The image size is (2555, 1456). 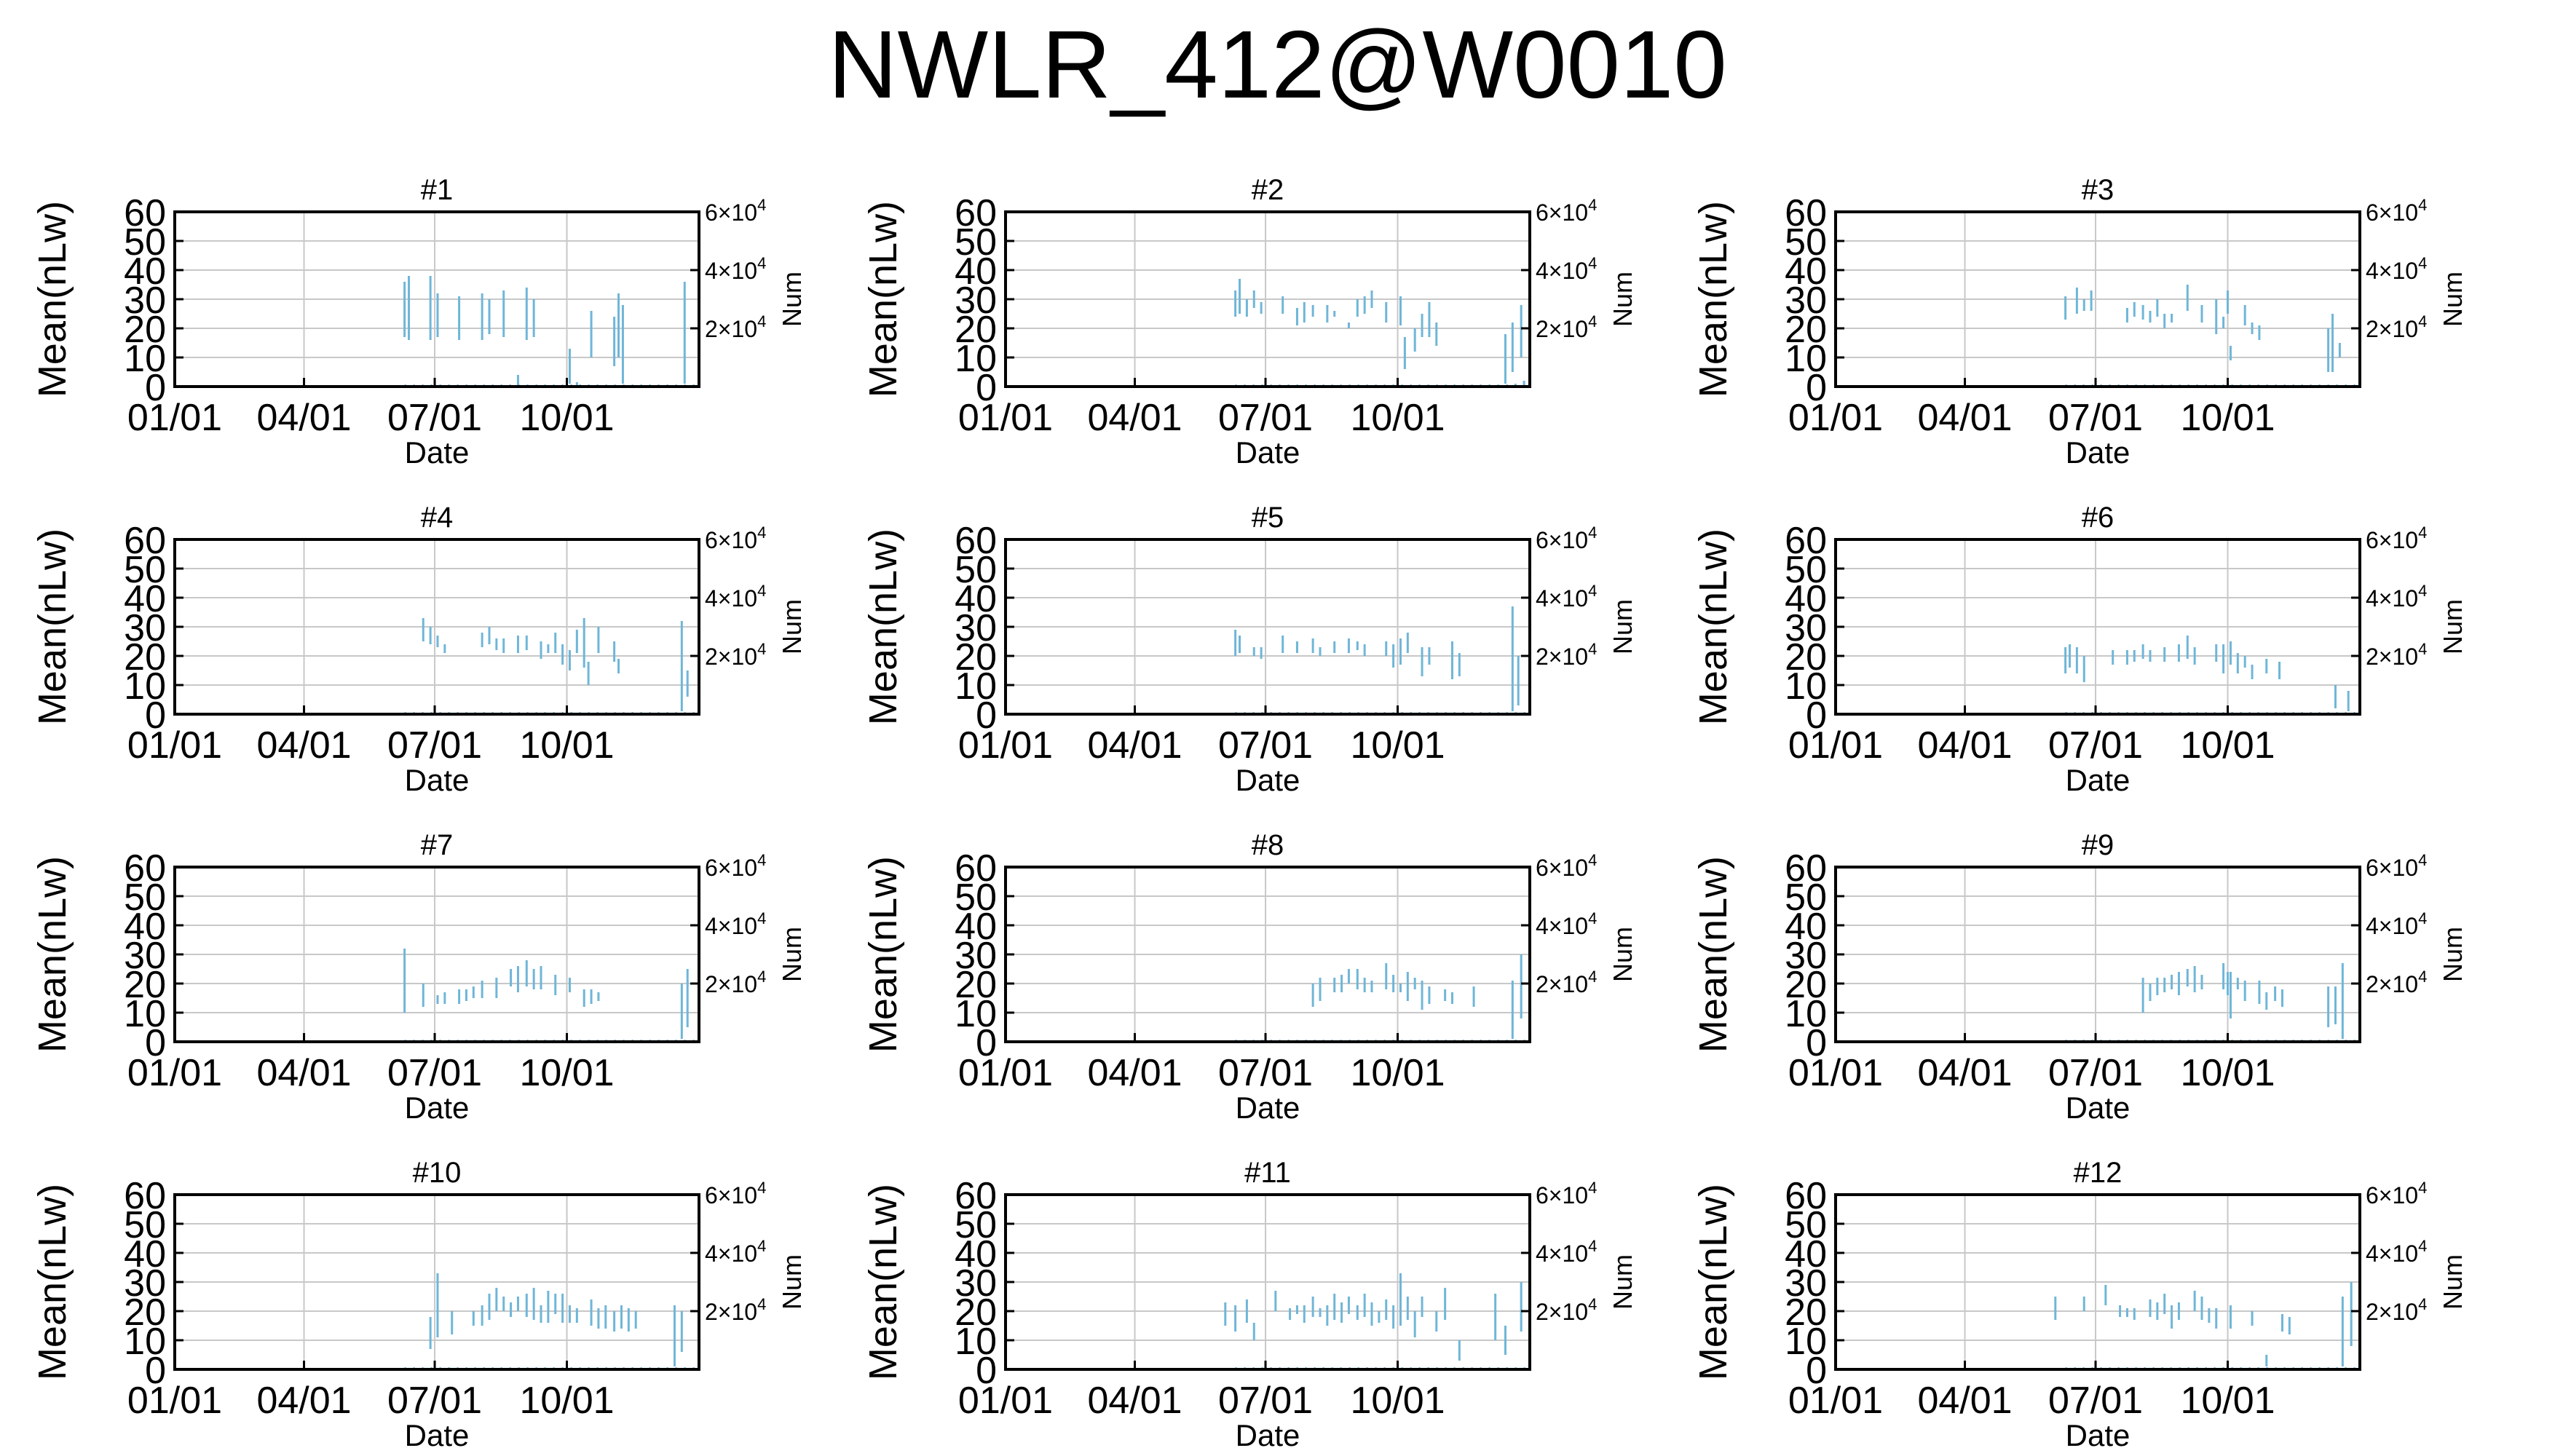 I want to click on subplot-title: #12, so click(x=2098, y=1173).